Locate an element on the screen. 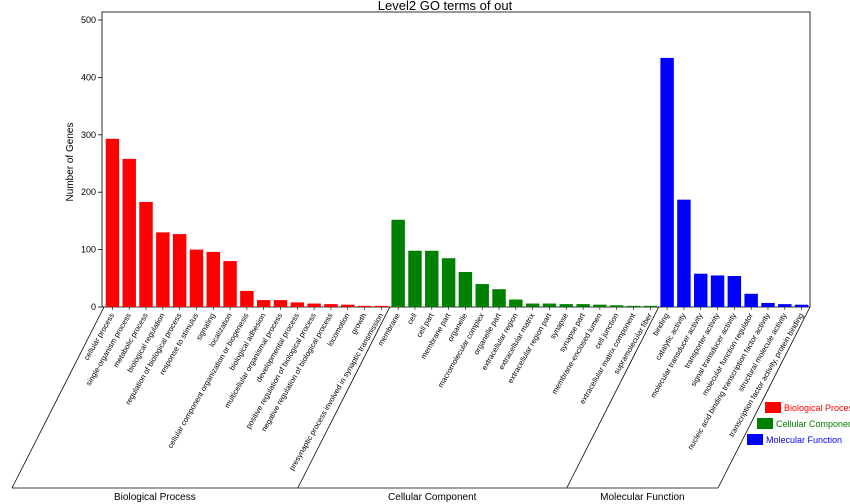  group-label: Molecular Function is located at coordinates (642, 497).